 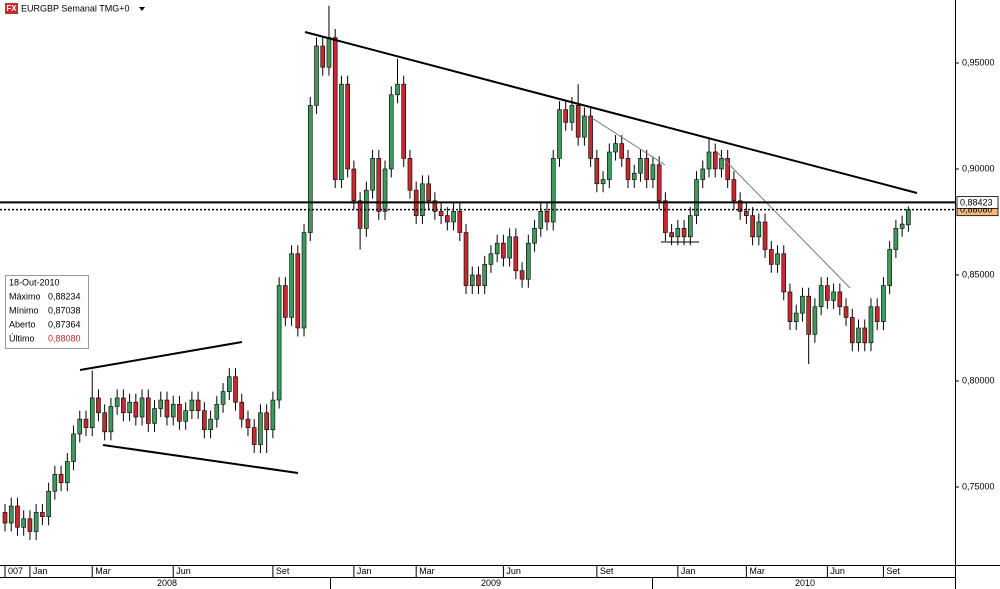 What do you see at coordinates (978, 380) in the screenshot?
I see `y-tick-label: 0,80000` at bounding box center [978, 380].